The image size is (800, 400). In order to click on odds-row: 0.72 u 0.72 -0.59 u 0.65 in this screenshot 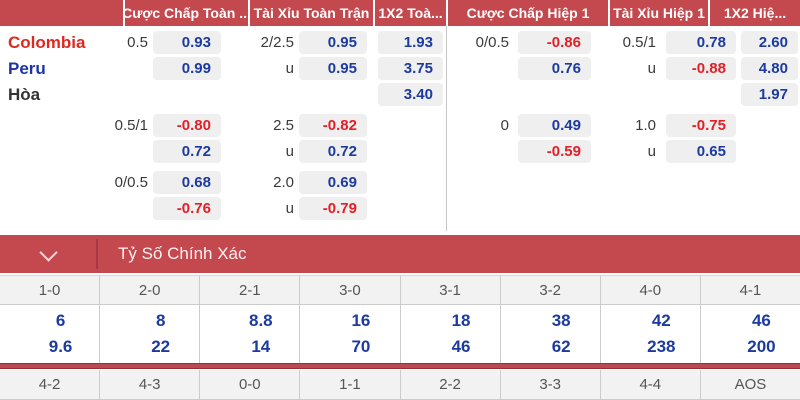, I will do `click(400, 151)`.